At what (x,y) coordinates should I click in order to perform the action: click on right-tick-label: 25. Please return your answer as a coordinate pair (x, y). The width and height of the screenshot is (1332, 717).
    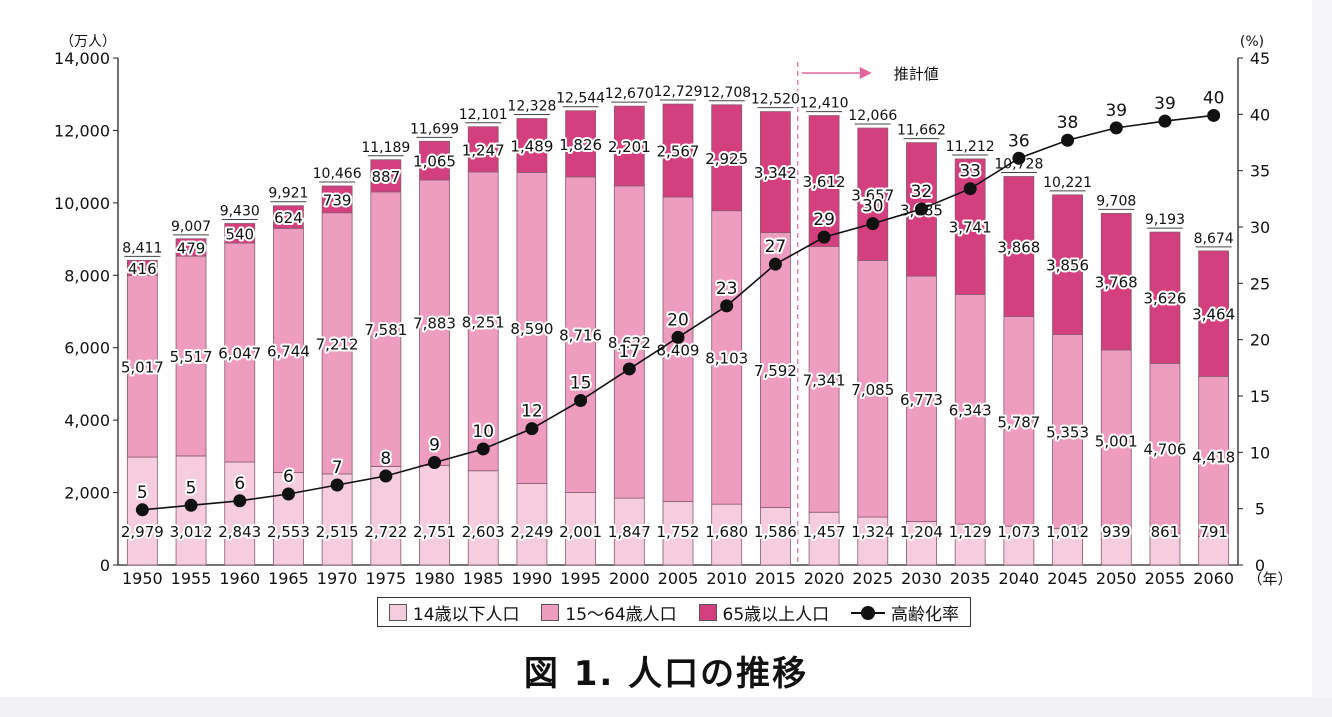
    Looking at the image, I should click on (1260, 283).